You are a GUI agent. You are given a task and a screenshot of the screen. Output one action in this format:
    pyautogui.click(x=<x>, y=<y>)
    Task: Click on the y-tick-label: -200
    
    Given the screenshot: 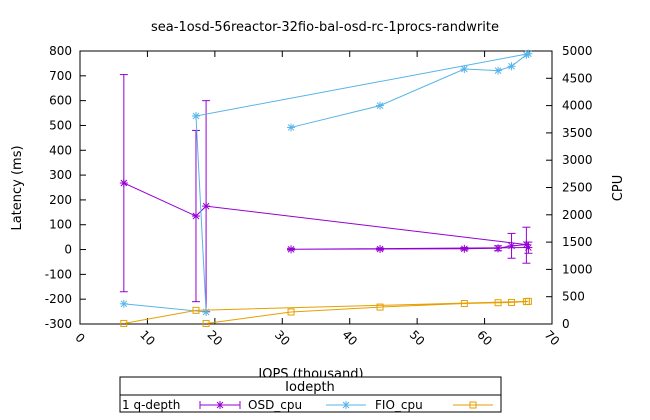 What is the action you would take?
    pyautogui.click(x=58, y=299)
    